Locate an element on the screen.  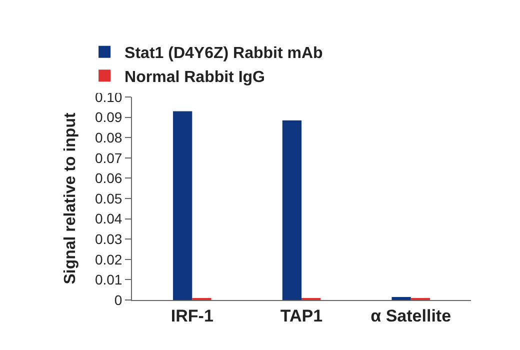
y-tick-label: 0.09 is located at coordinates (108, 117).